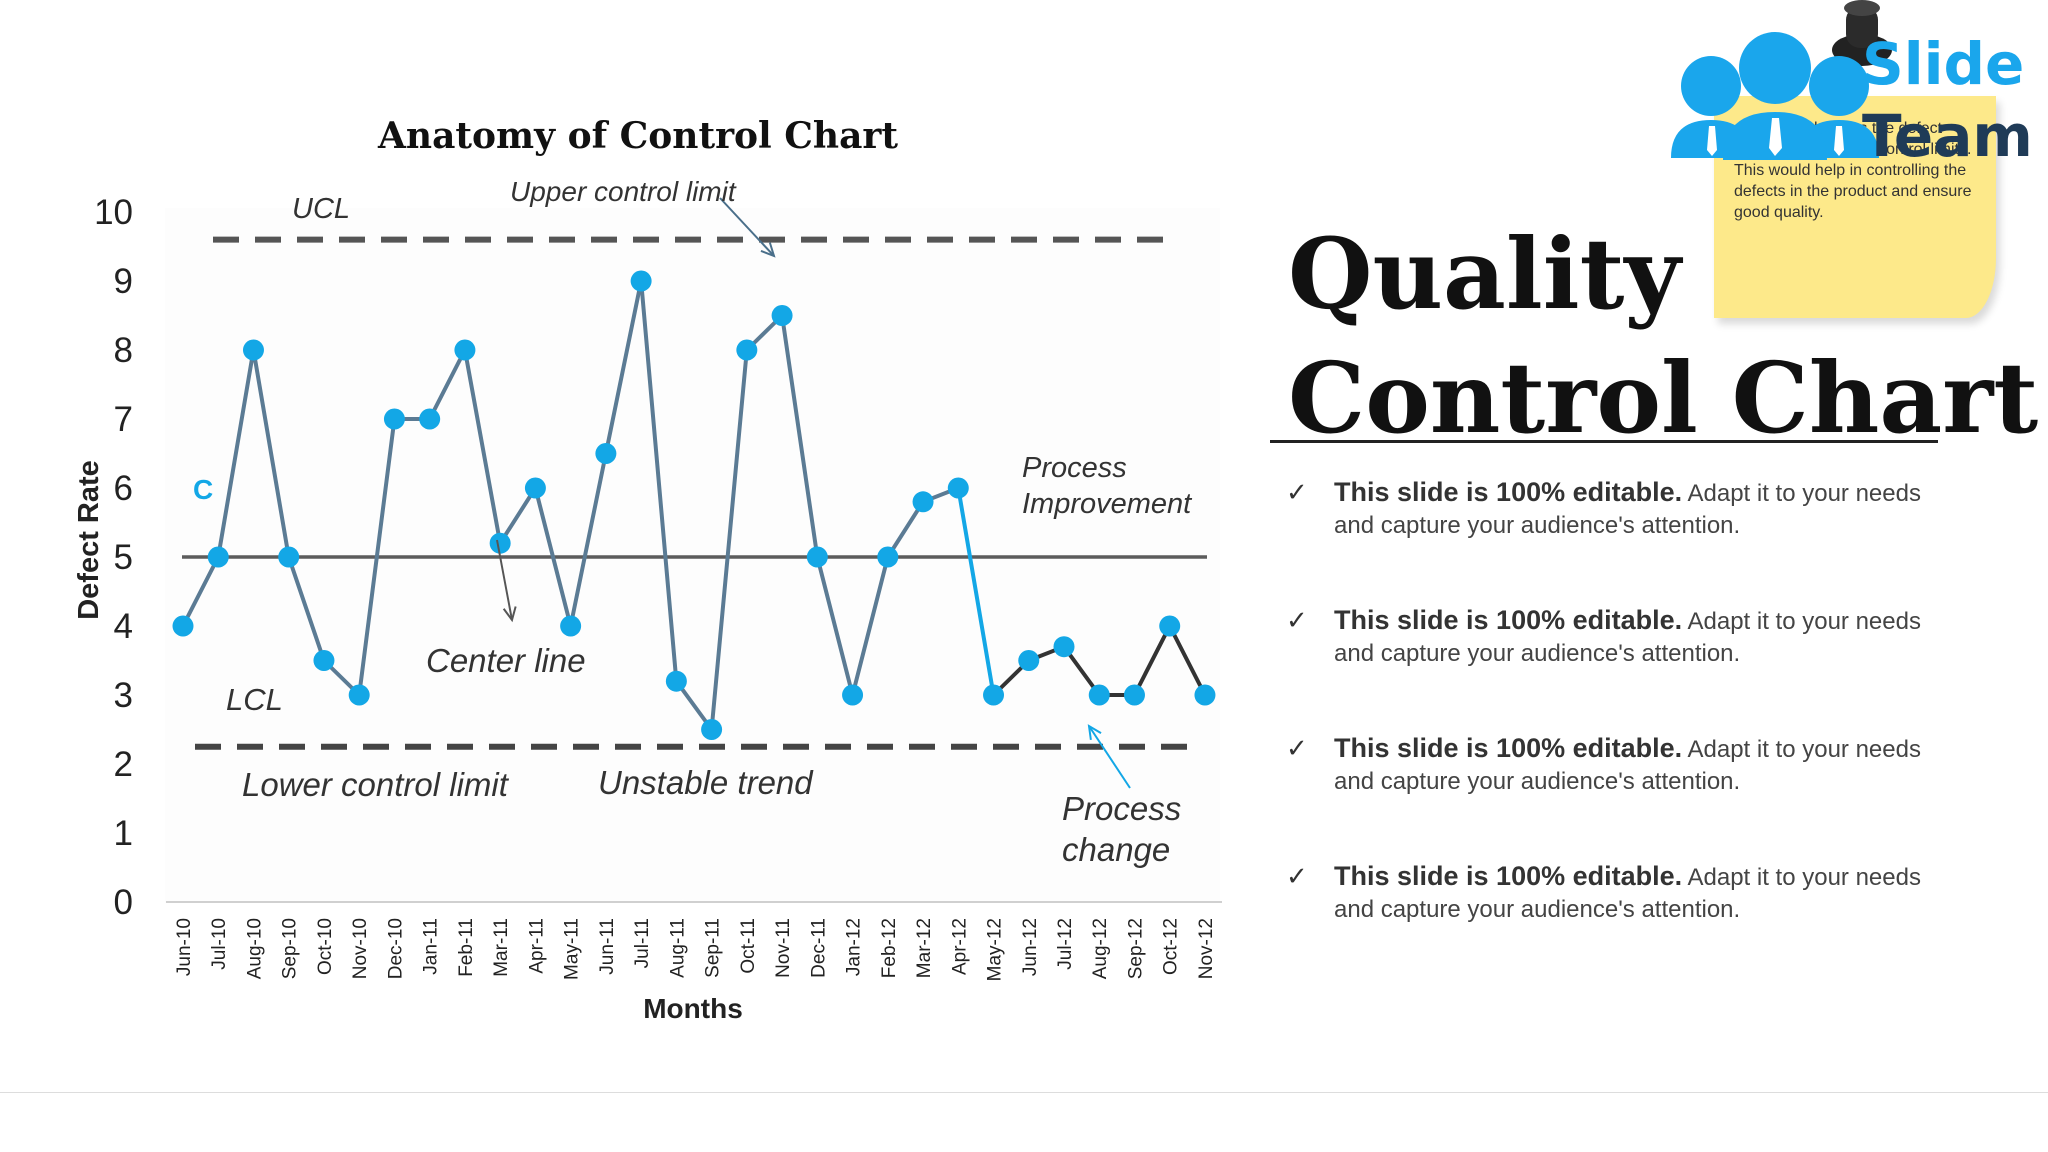 This screenshot has width=2048, height=1152. Describe the element at coordinates (1094, 732) in the screenshot. I see `process-change-arrow-head` at that location.